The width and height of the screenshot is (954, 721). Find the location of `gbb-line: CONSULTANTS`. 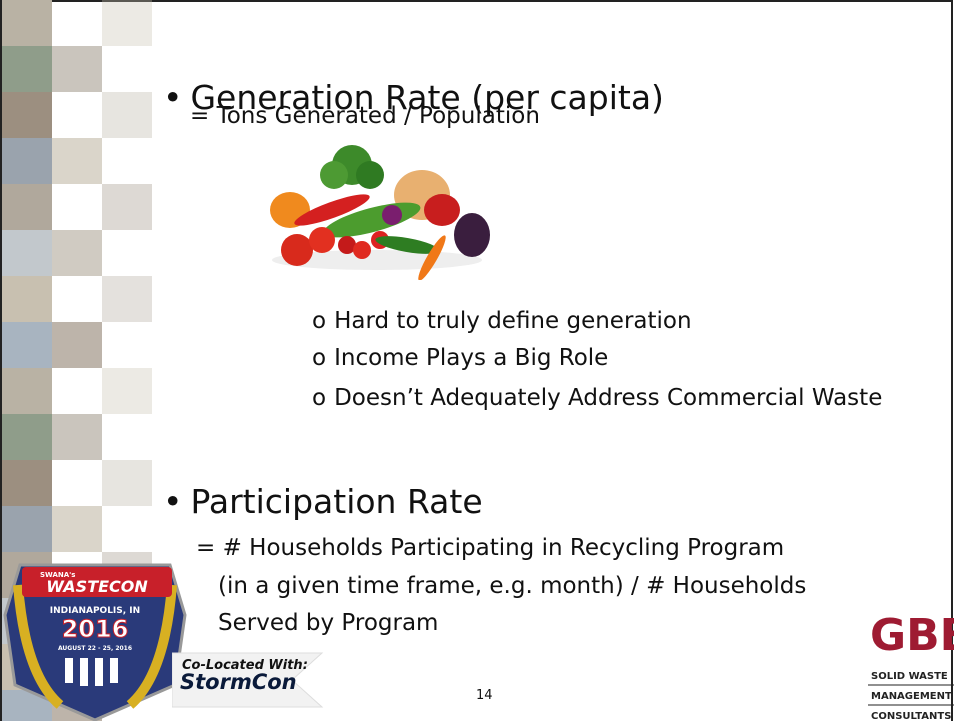

gbb-line: CONSULTANTS is located at coordinates (911, 716).